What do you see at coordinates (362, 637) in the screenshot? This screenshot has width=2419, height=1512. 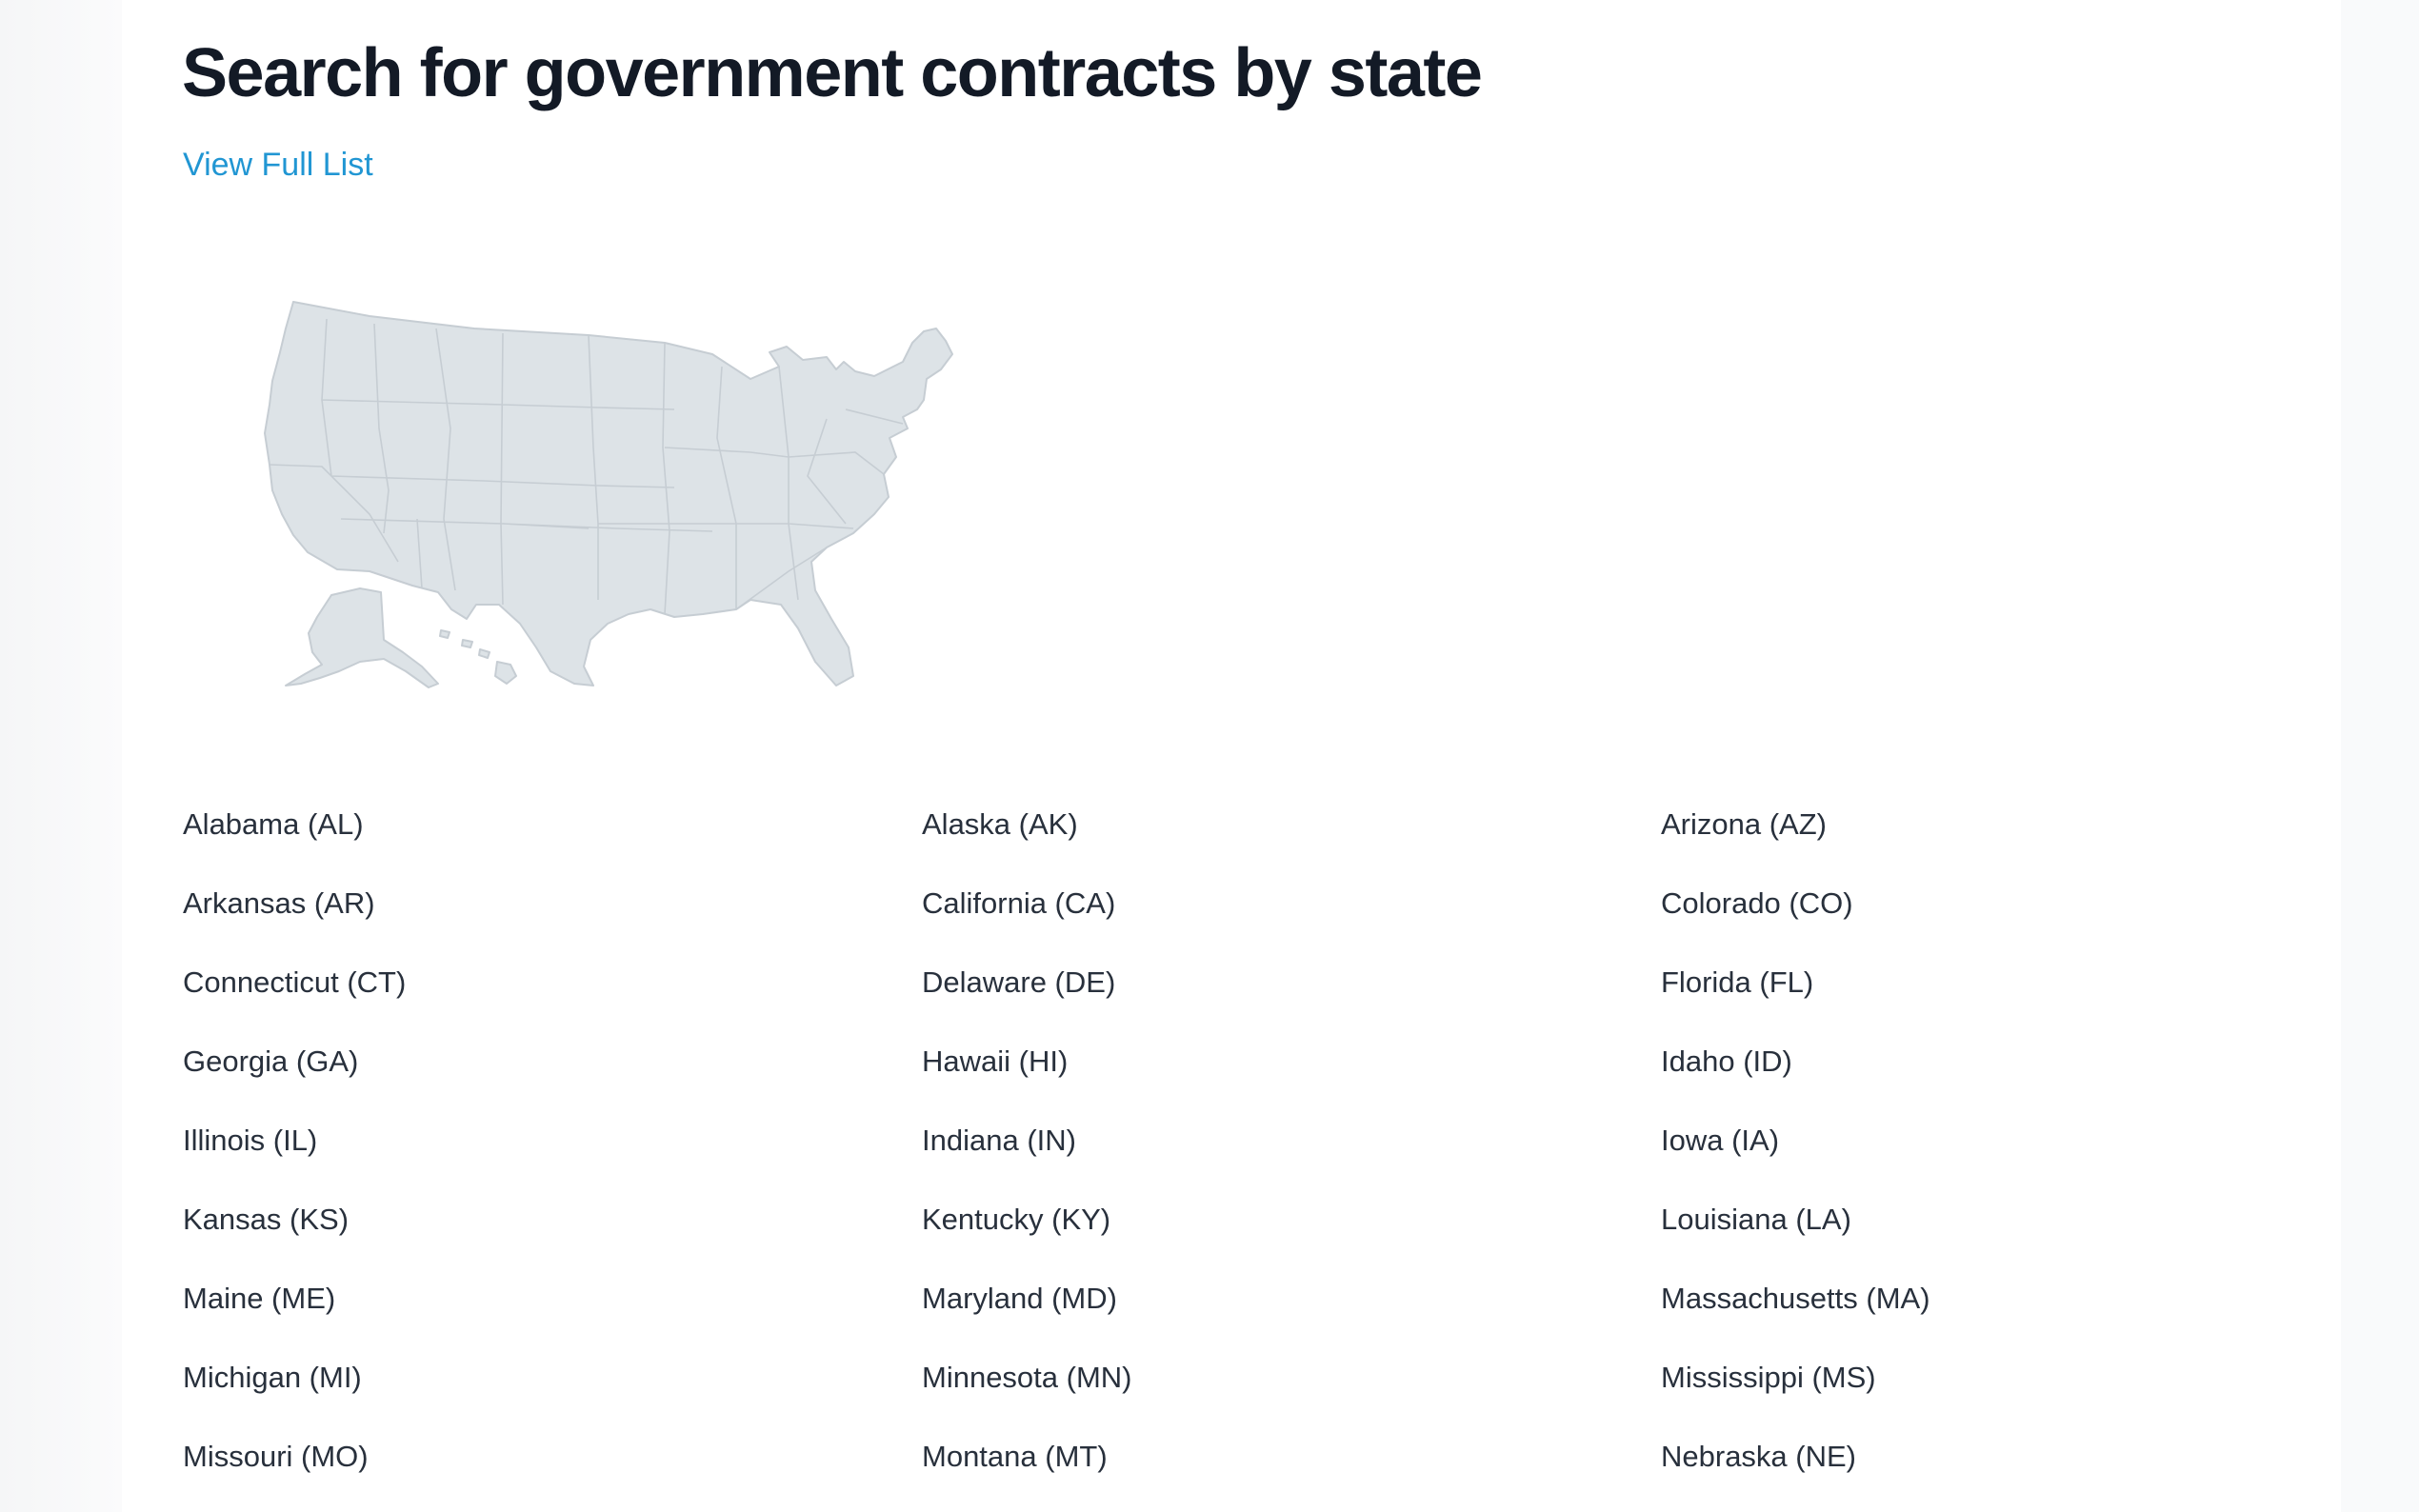 I see `map-alaska` at bounding box center [362, 637].